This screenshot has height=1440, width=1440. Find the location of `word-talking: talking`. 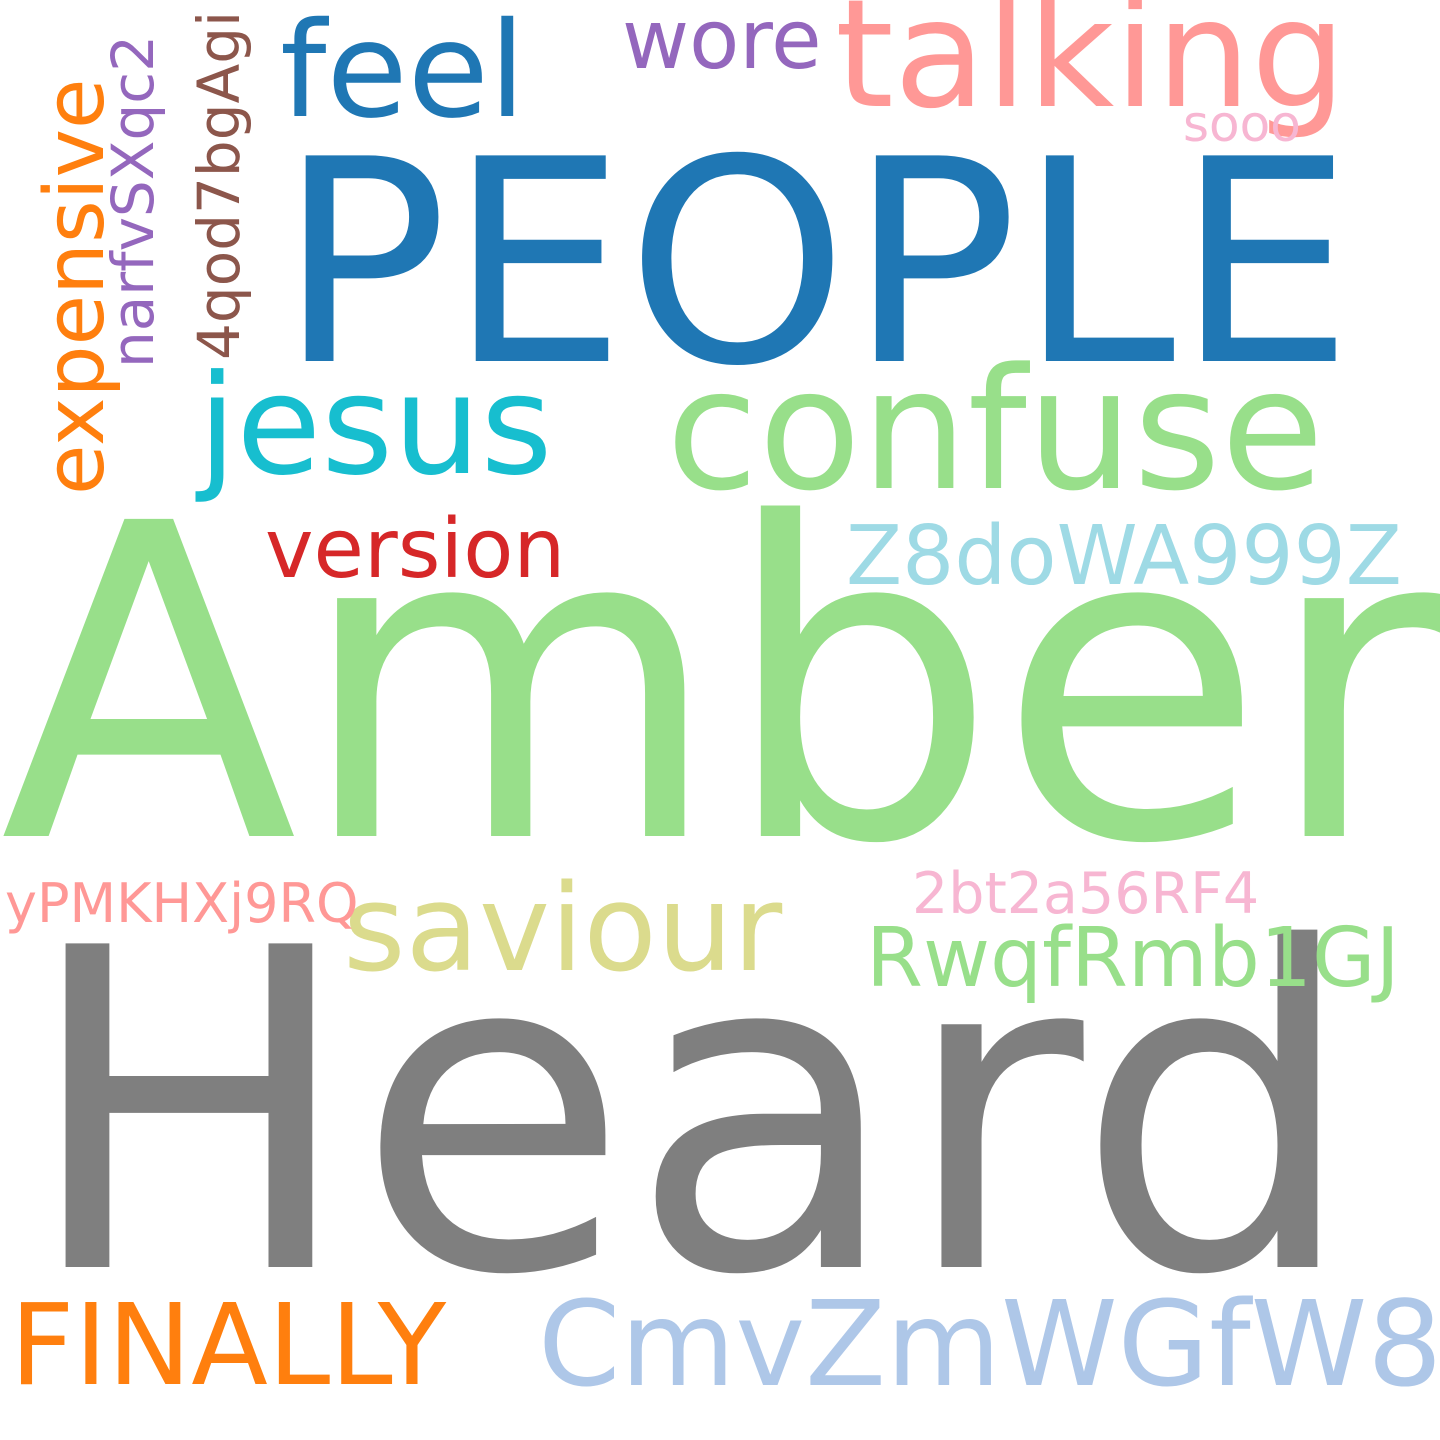

word-talking: talking is located at coordinates (1091, 71).